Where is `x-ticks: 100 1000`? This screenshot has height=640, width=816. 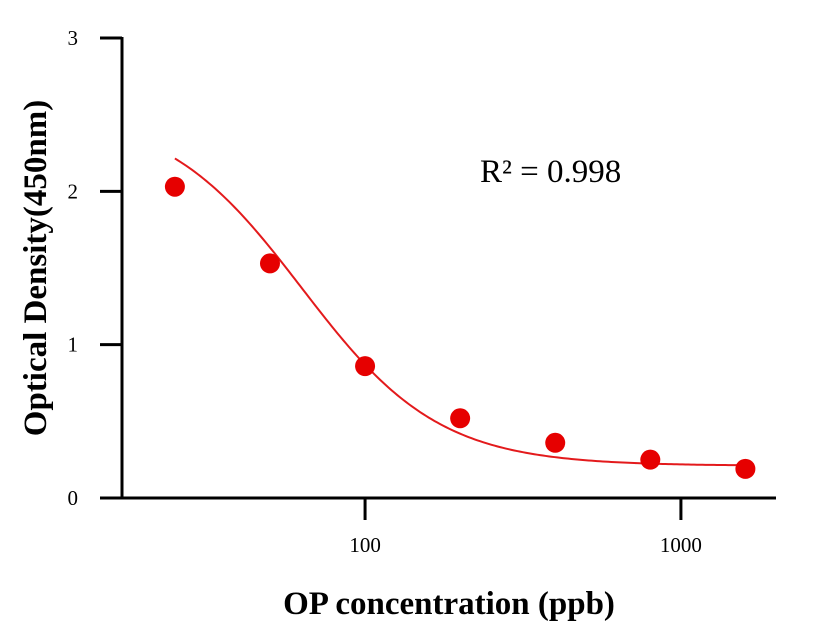
x-ticks: 100 1000 is located at coordinates (525, 527).